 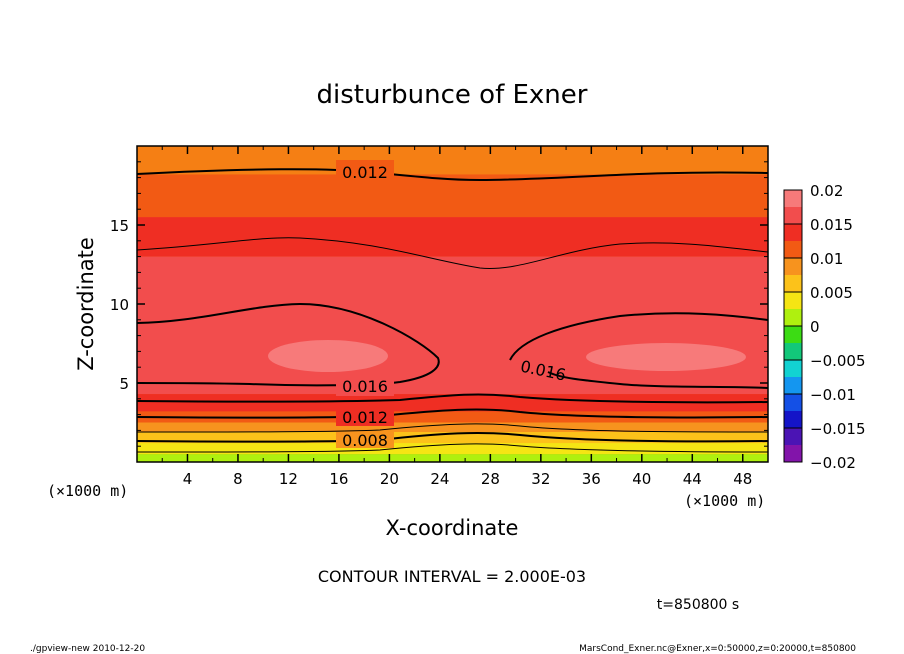 What do you see at coordinates (238, 479) in the screenshot?
I see `x-tick-label: 8` at bounding box center [238, 479].